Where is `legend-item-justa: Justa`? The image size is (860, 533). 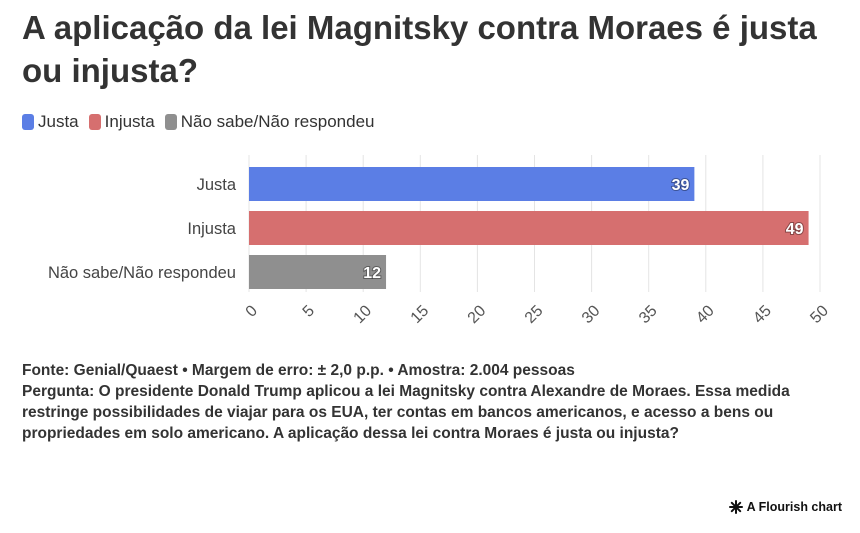
legend-item-justa: Justa is located at coordinates (50, 122).